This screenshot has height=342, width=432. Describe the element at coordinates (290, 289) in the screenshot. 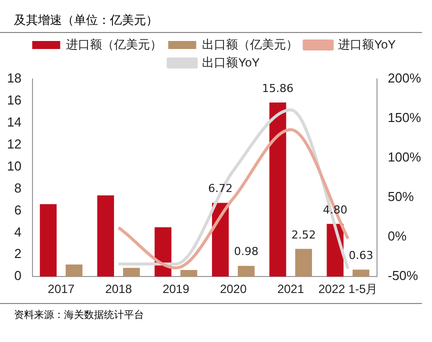

I see `x-tick-label: 2021` at that location.